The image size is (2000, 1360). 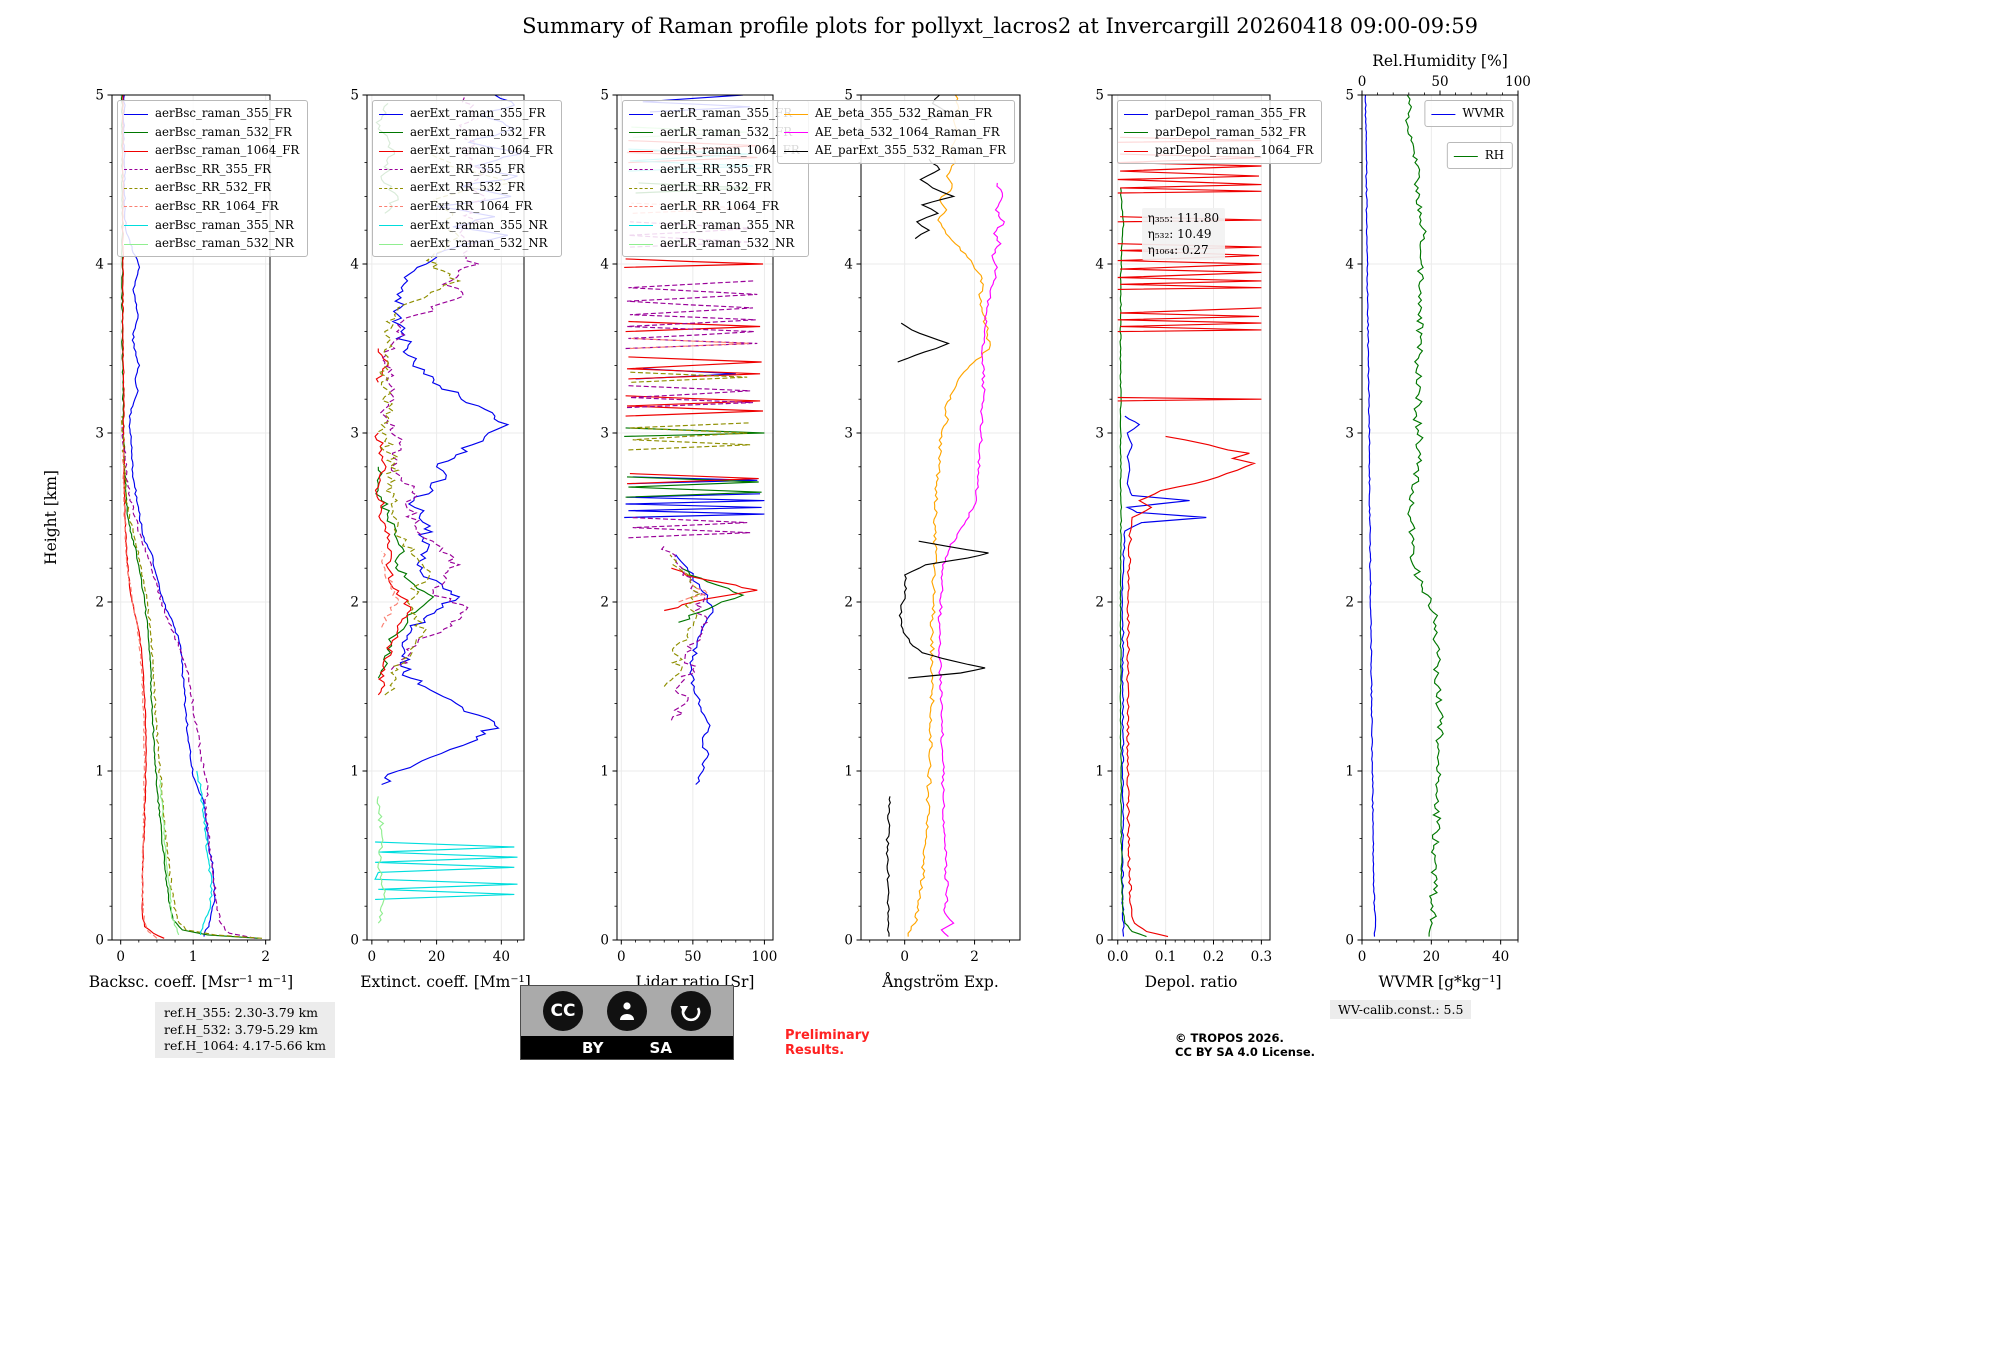 What do you see at coordinates (1362, 82) in the screenshot?
I see `top-tick-label: 0` at bounding box center [1362, 82].